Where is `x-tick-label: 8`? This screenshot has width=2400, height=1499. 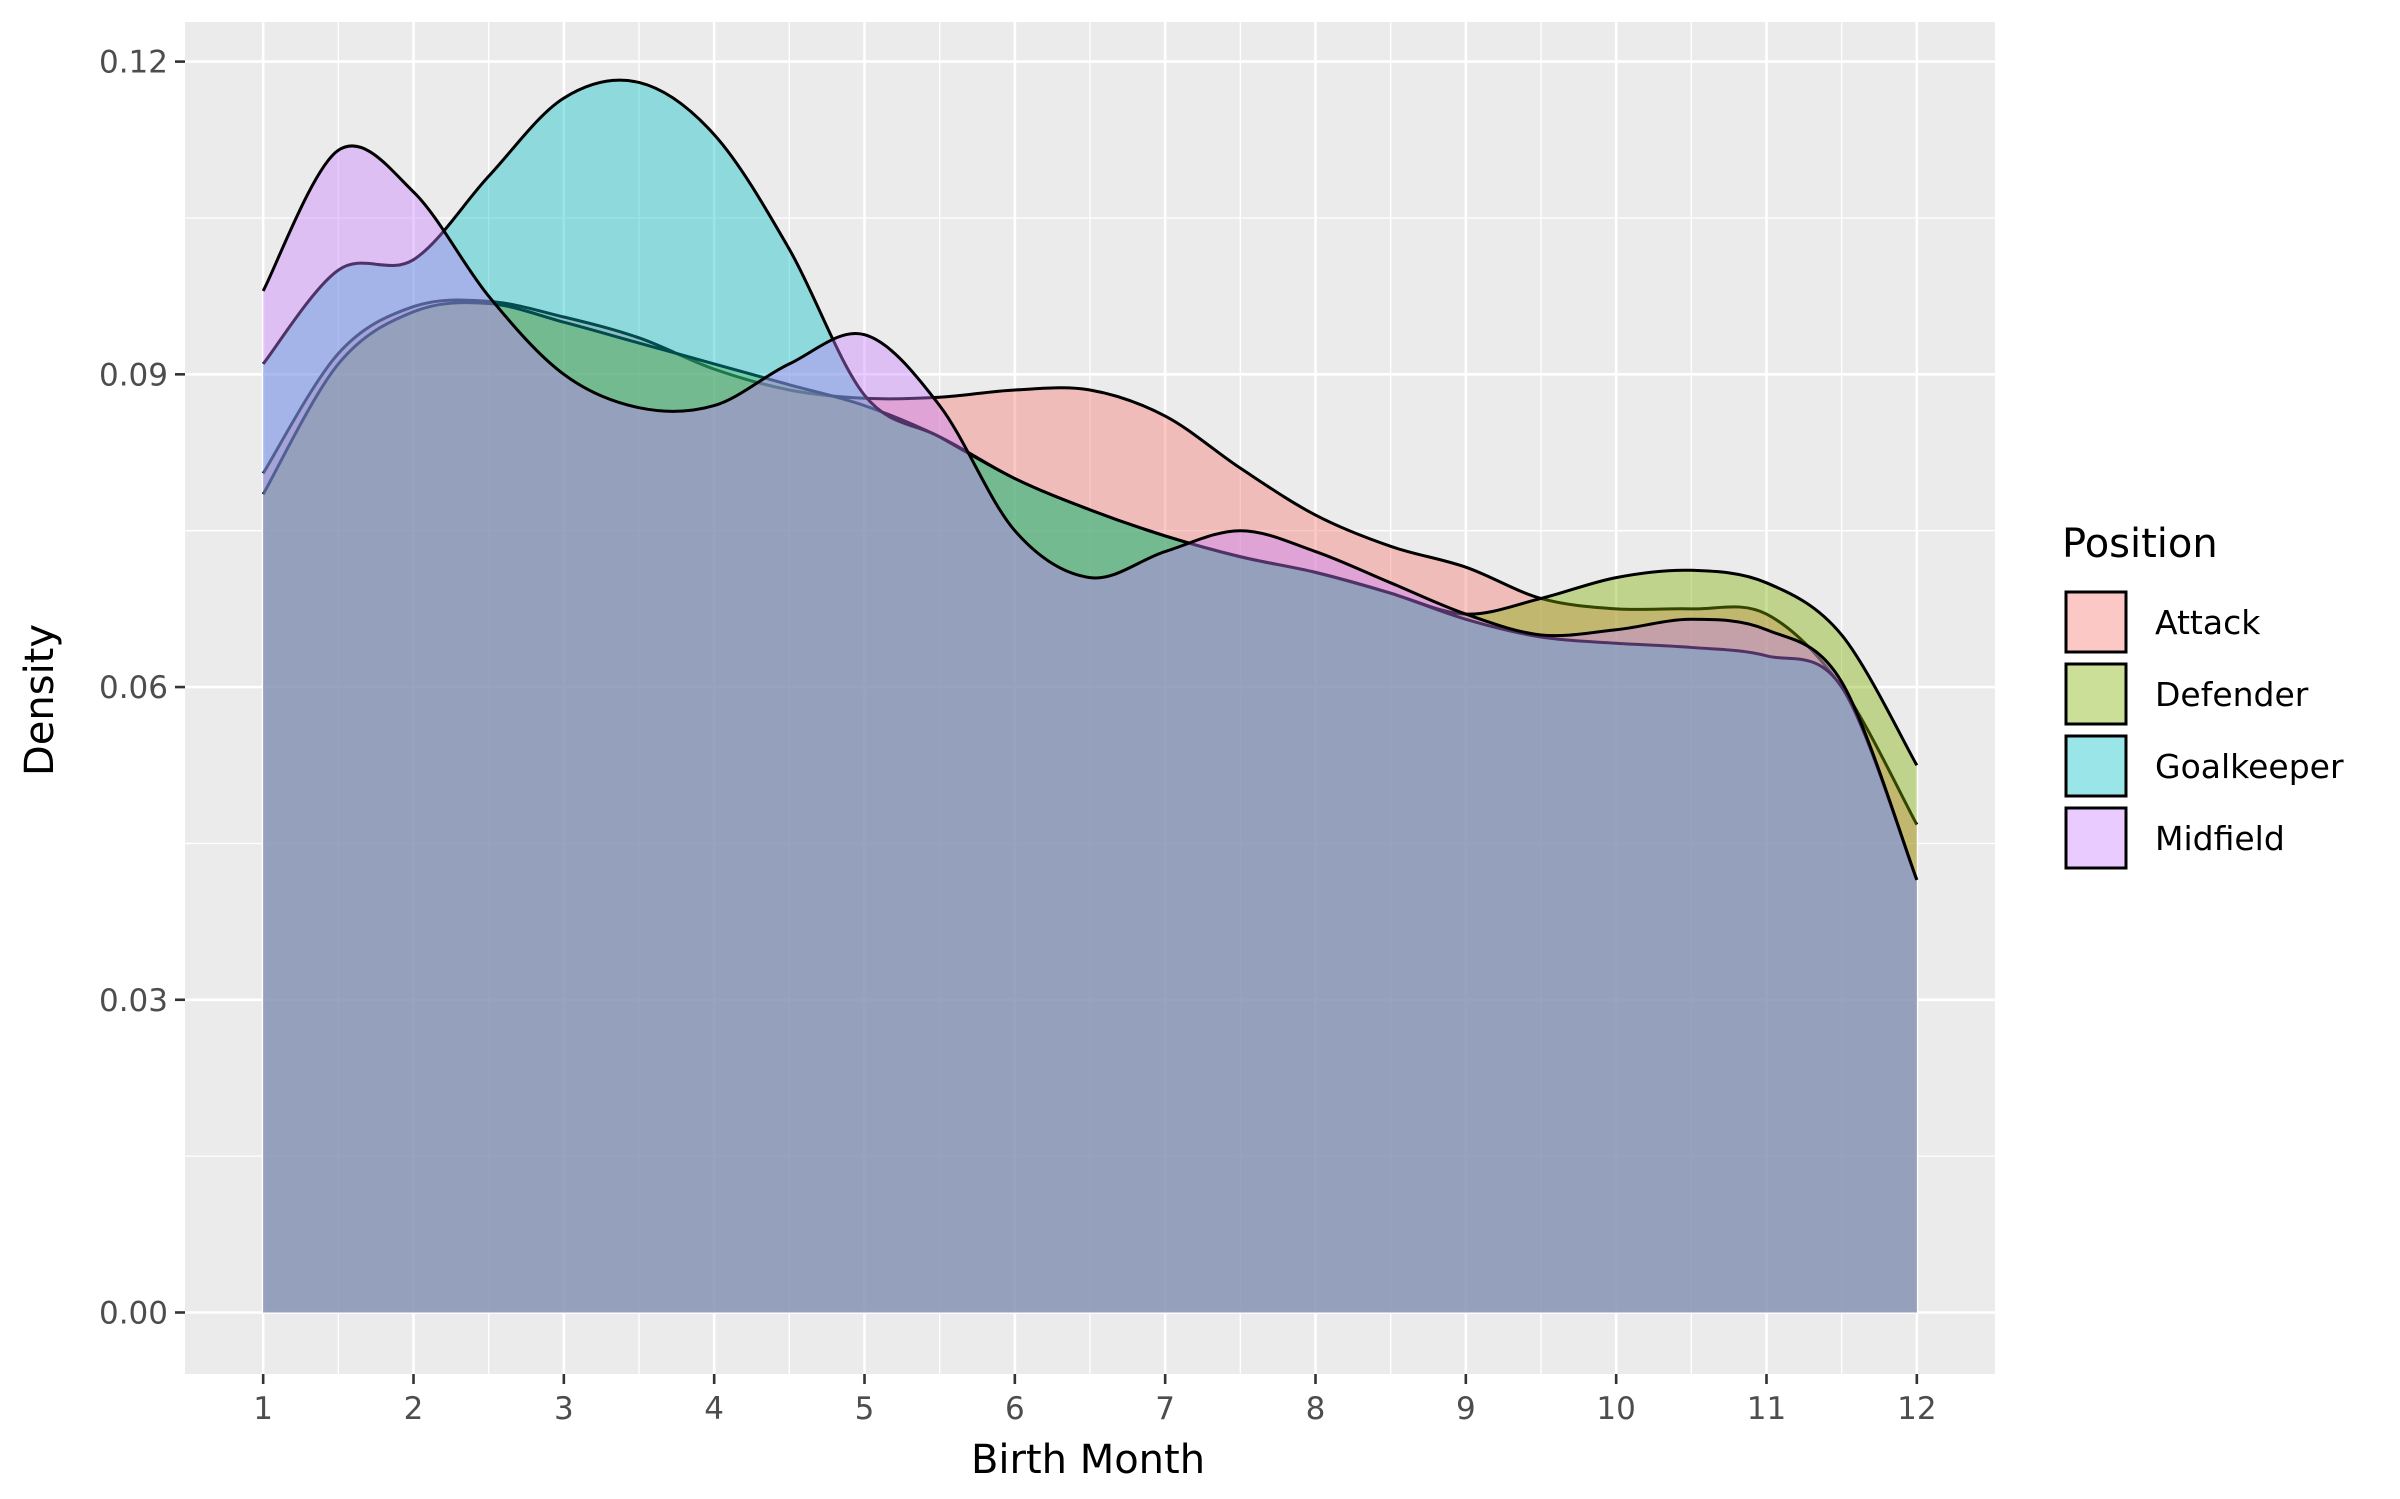 x-tick-label: 8 is located at coordinates (1316, 1409).